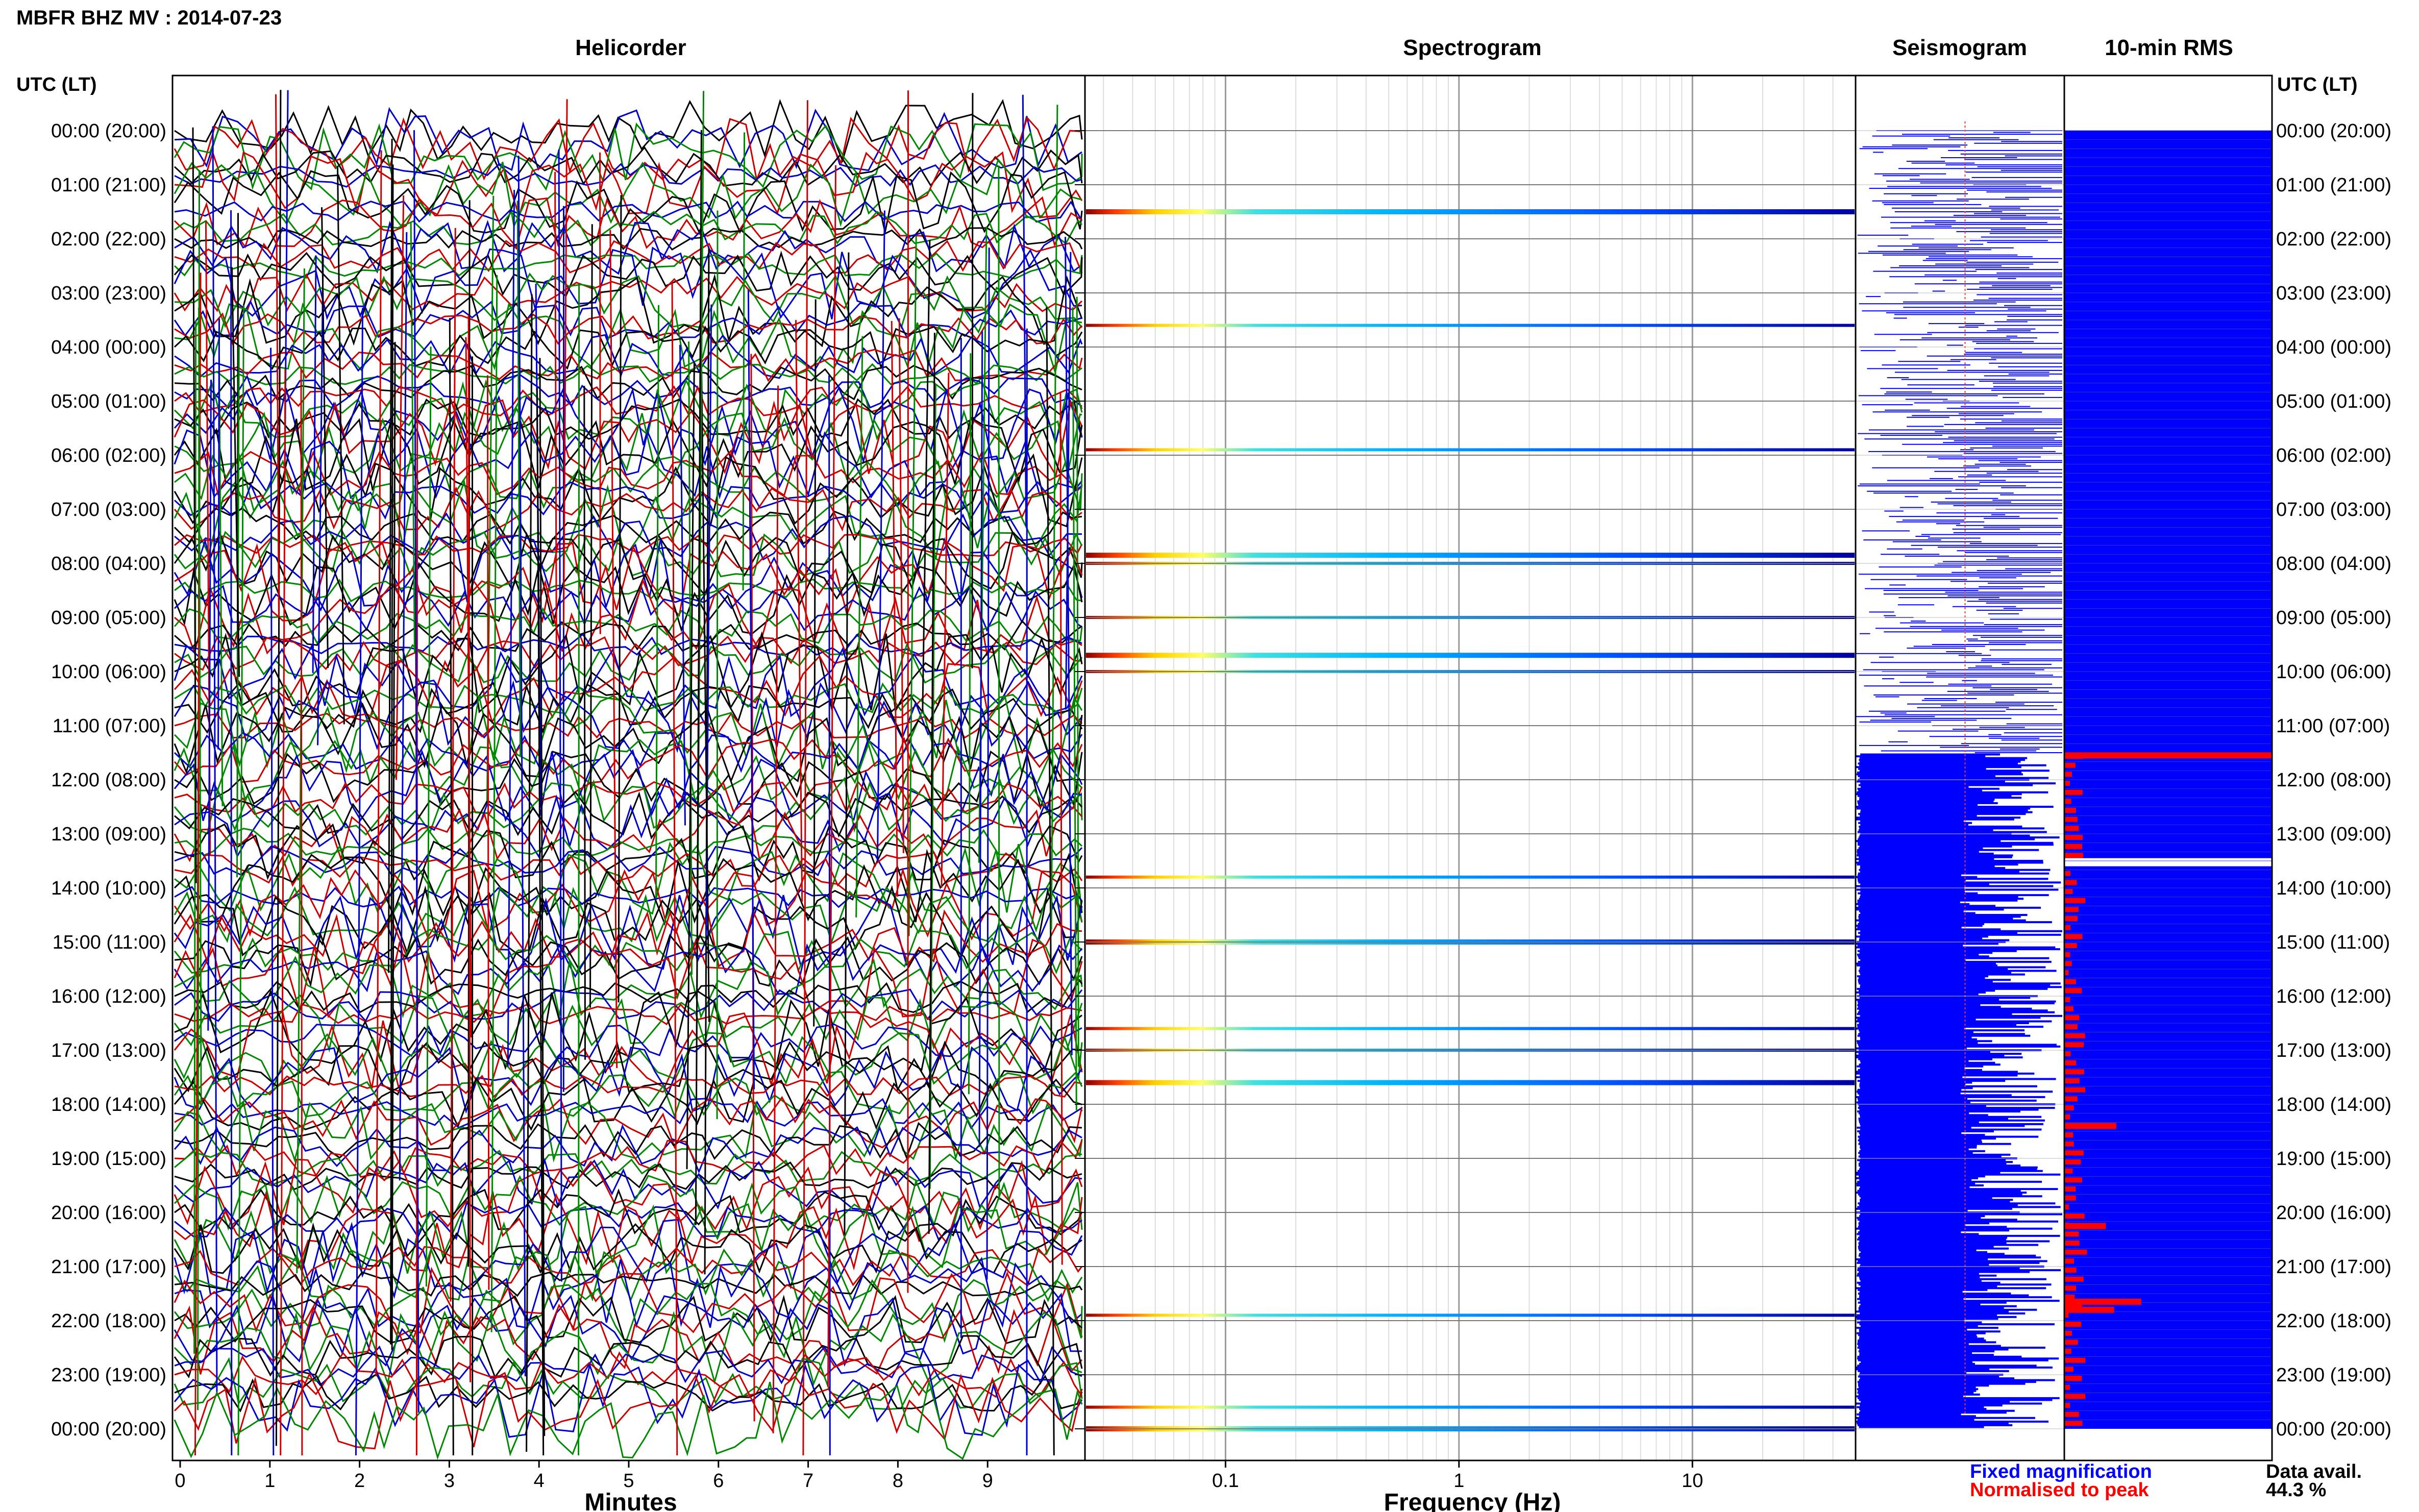  Describe the element at coordinates (2333, 1105) in the screenshot. I see `time-label-right: 18:00 (14:00)` at that location.